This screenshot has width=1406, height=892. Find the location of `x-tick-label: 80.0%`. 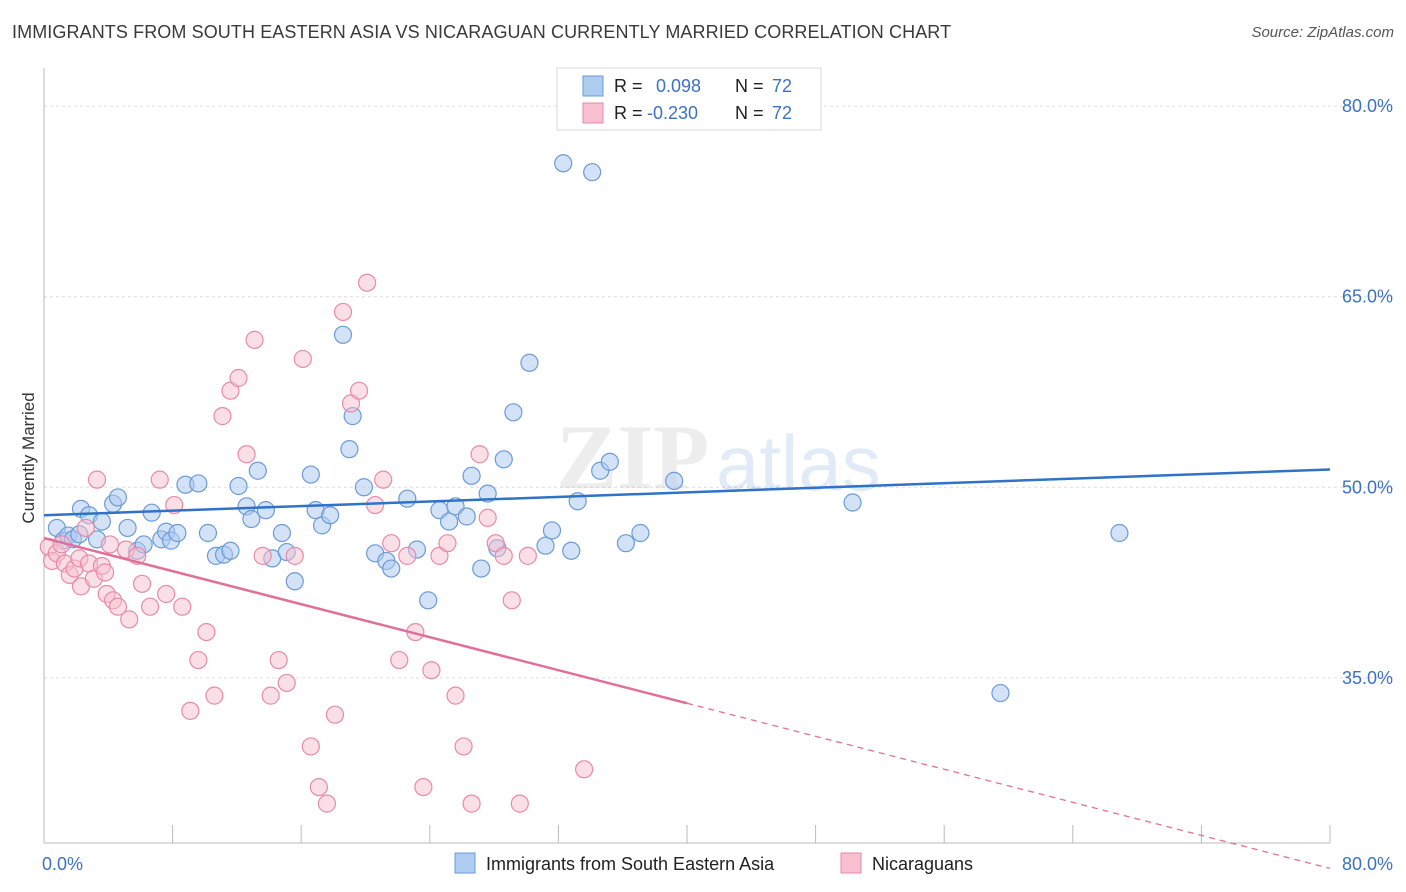

x-tick-label: 80.0% is located at coordinates (1367, 864).